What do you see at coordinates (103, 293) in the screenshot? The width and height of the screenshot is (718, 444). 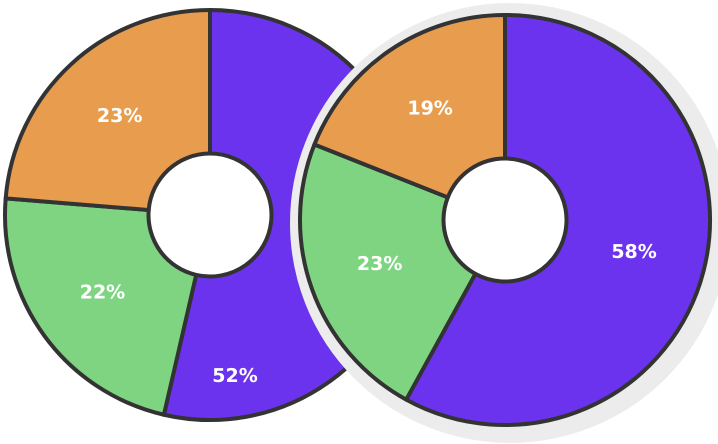 I see `data-label: 22%` at bounding box center [103, 293].